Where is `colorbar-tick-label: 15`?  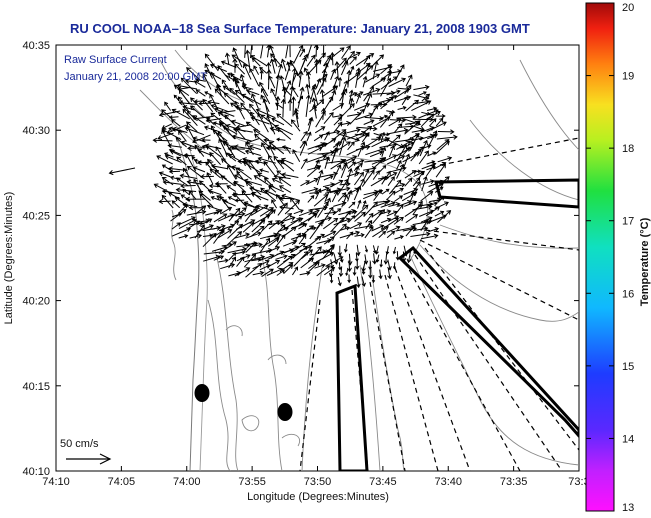 colorbar-tick-label: 15 is located at coordinates (628, 367).